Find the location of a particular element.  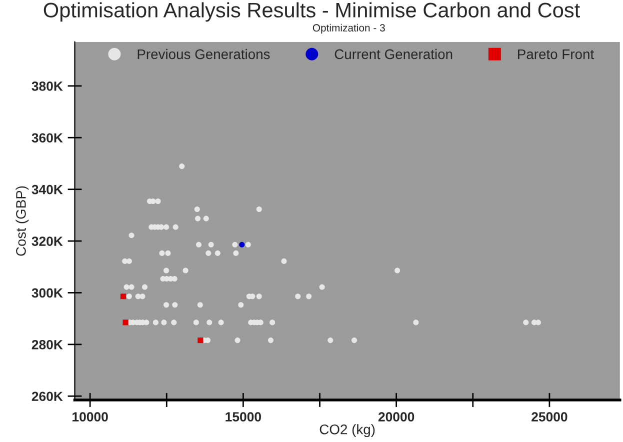

chart-subtitle: Optimization - 3 is located at coordinates (348, 29).